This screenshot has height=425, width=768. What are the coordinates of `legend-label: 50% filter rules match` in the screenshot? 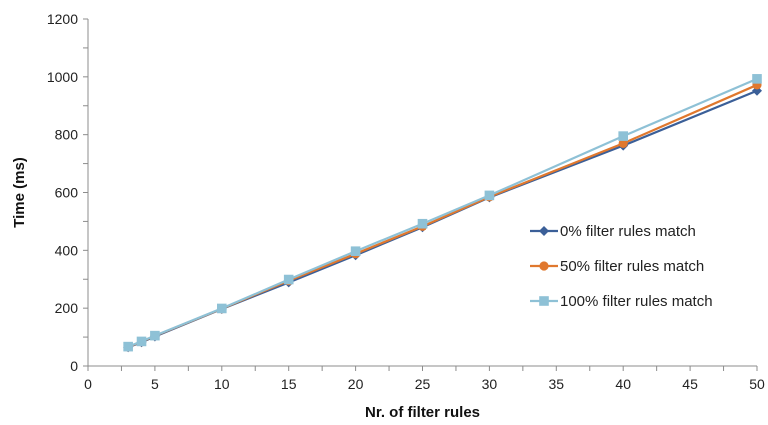 It's located at (632, 266).